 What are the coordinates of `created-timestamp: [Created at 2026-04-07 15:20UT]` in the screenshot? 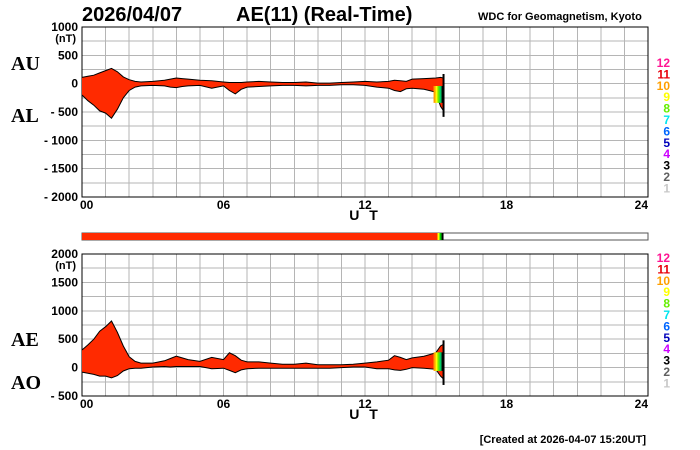 It's located at (563, 440).